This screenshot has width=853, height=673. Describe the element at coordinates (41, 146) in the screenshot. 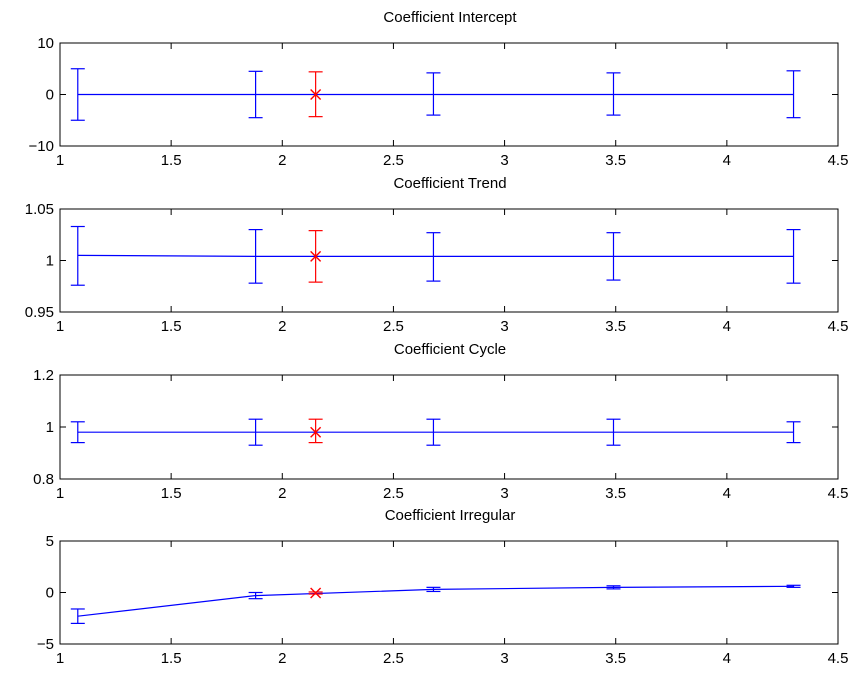

I see `y-tick-label: −10` at that location.